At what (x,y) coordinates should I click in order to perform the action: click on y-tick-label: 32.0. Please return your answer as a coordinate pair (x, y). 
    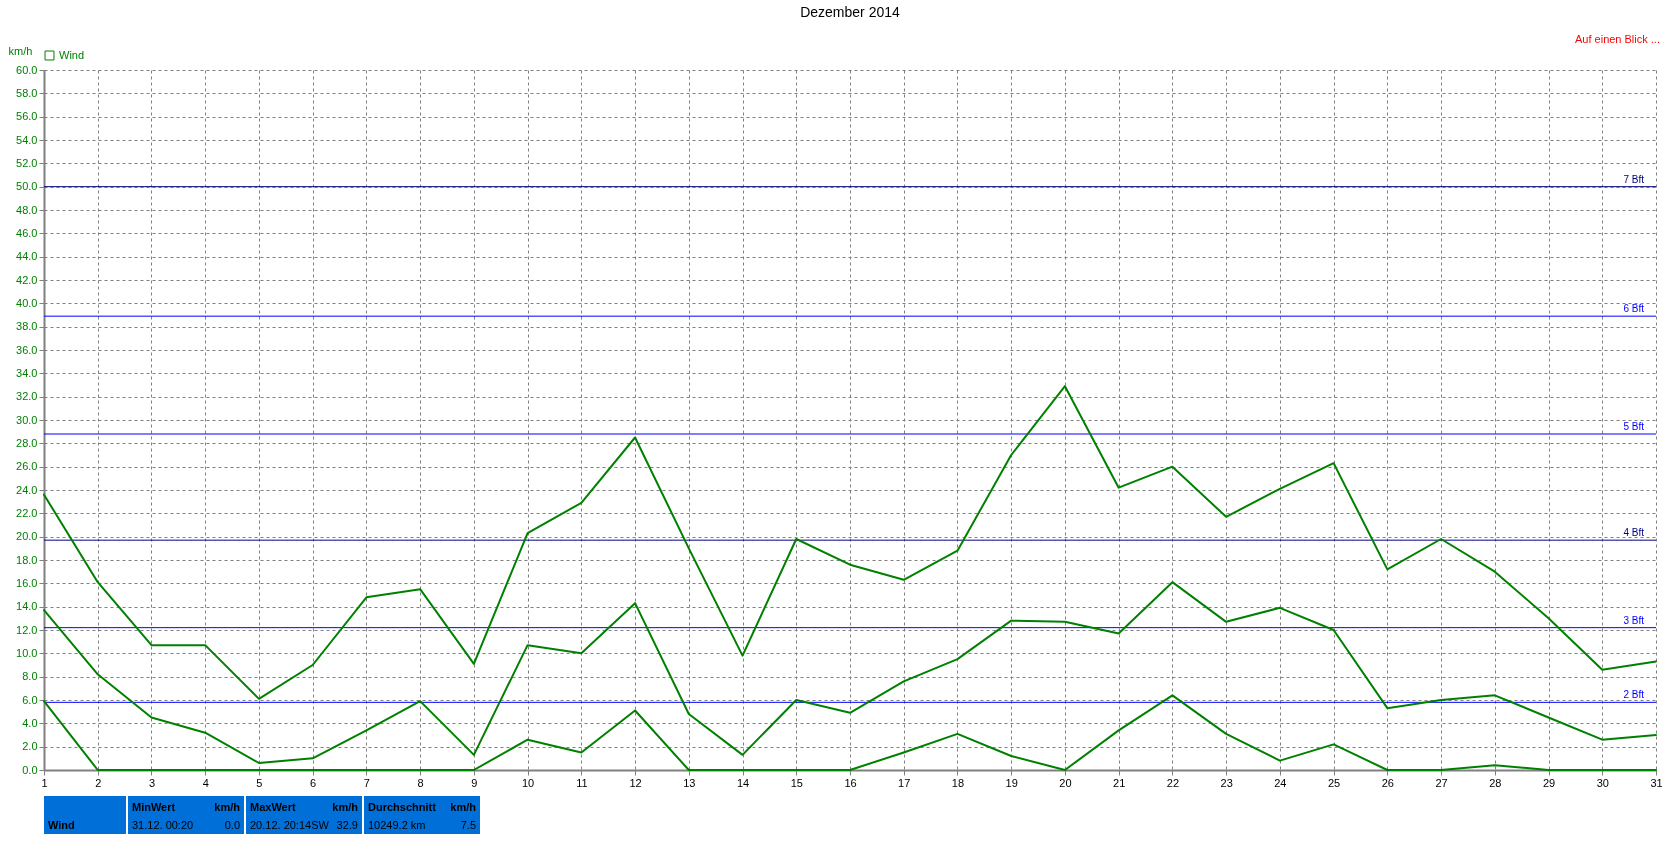
    Looking at the image, I should click on (27, 396).